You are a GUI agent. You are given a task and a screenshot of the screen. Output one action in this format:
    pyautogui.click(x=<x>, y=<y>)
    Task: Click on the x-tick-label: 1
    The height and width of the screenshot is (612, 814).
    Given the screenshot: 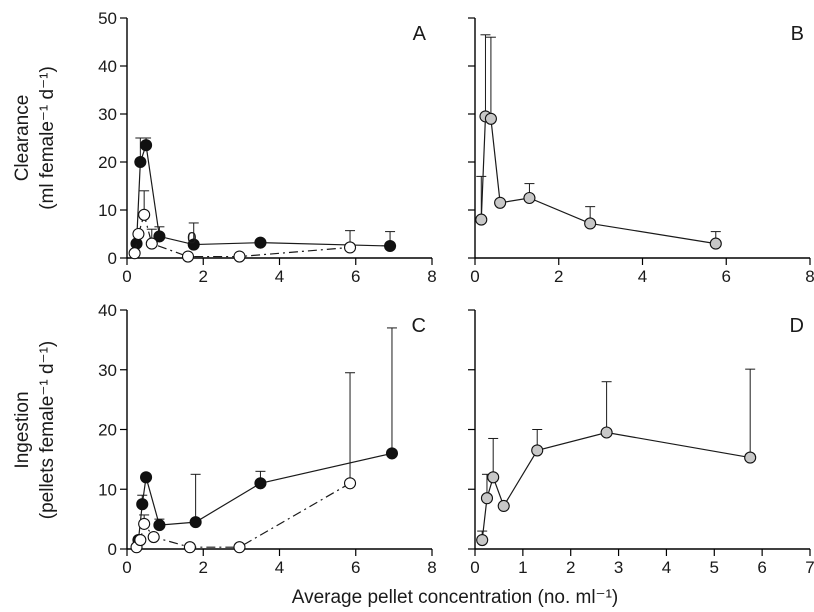 What is the action you would take?
    pyautogui.click(x=522, y=567)
    